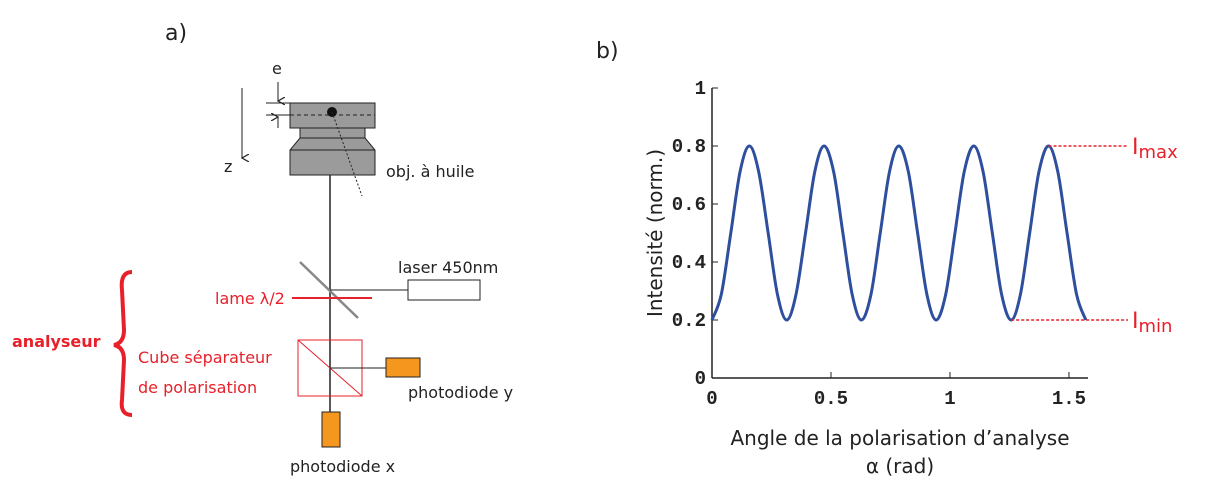  What do you see at coordinates (342, 466) in the screenshot?
I see `photodiode-label: photodiode x` at bounding box center [342, 466].